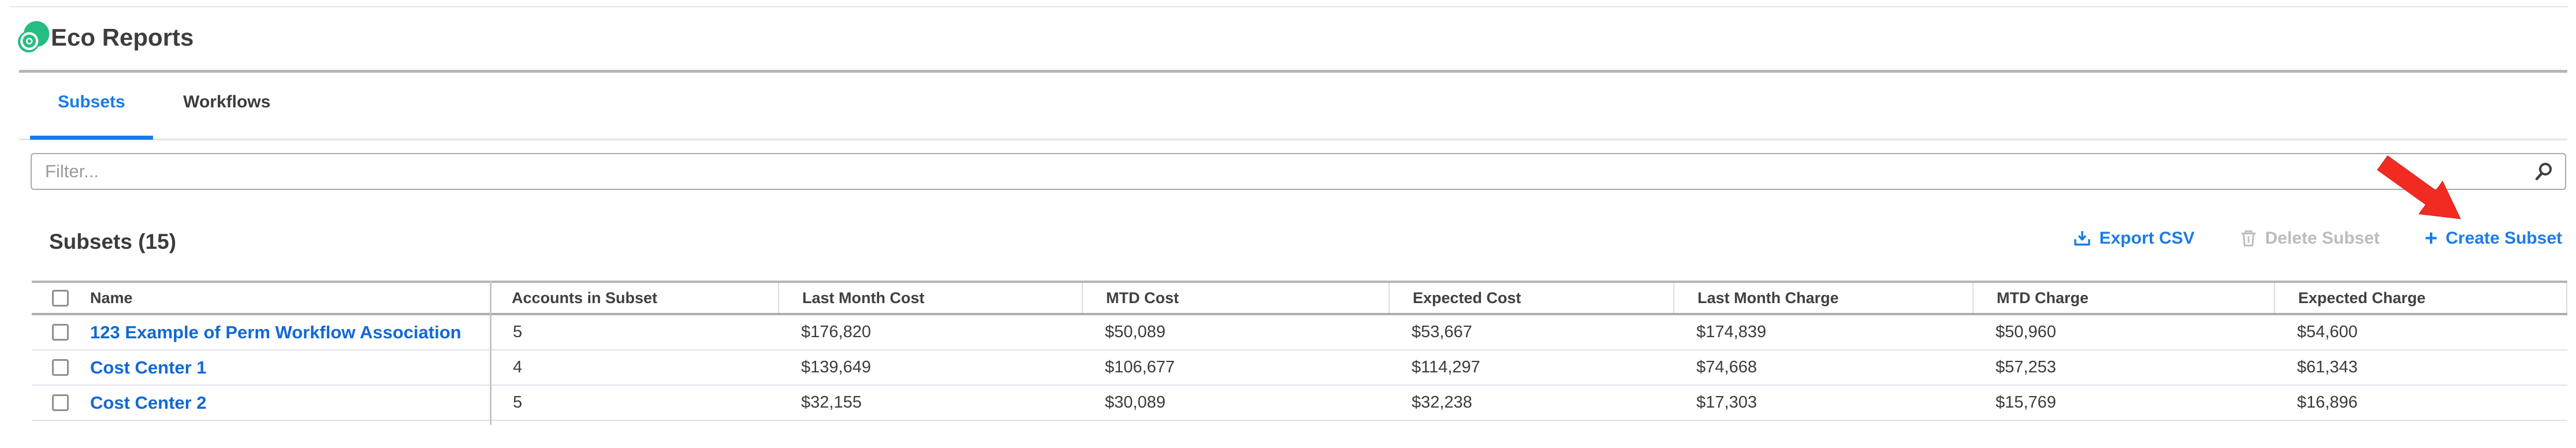 The image size is (2576, 448). I want to click on column-header-name: Name, so click(111, 298).